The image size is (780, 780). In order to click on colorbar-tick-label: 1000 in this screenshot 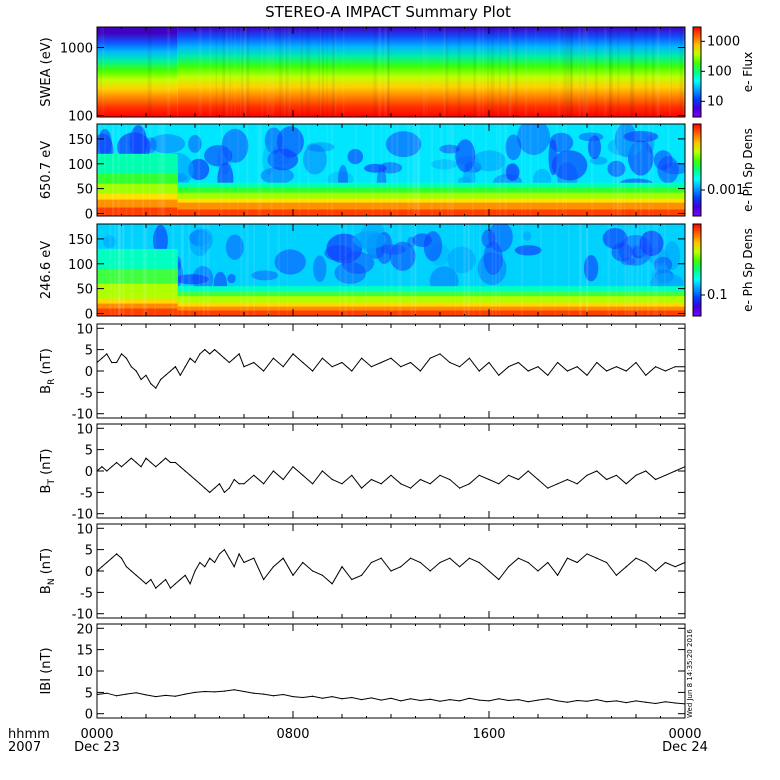, I will do `click(723, 41)`.